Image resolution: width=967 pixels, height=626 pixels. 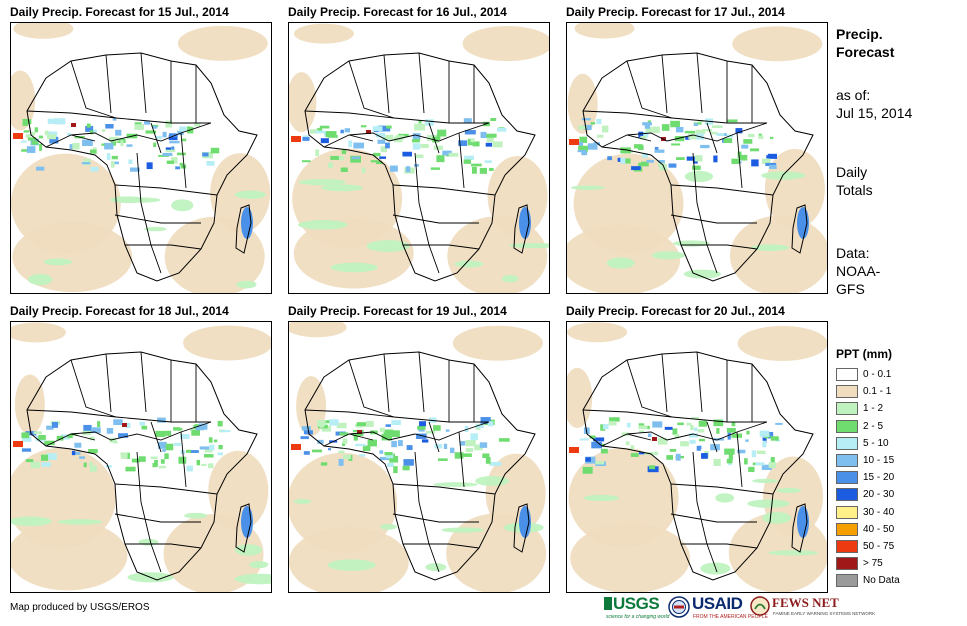 I want to click on usgs-logo: USGS science for a changing world, so click(x=636, y=609).